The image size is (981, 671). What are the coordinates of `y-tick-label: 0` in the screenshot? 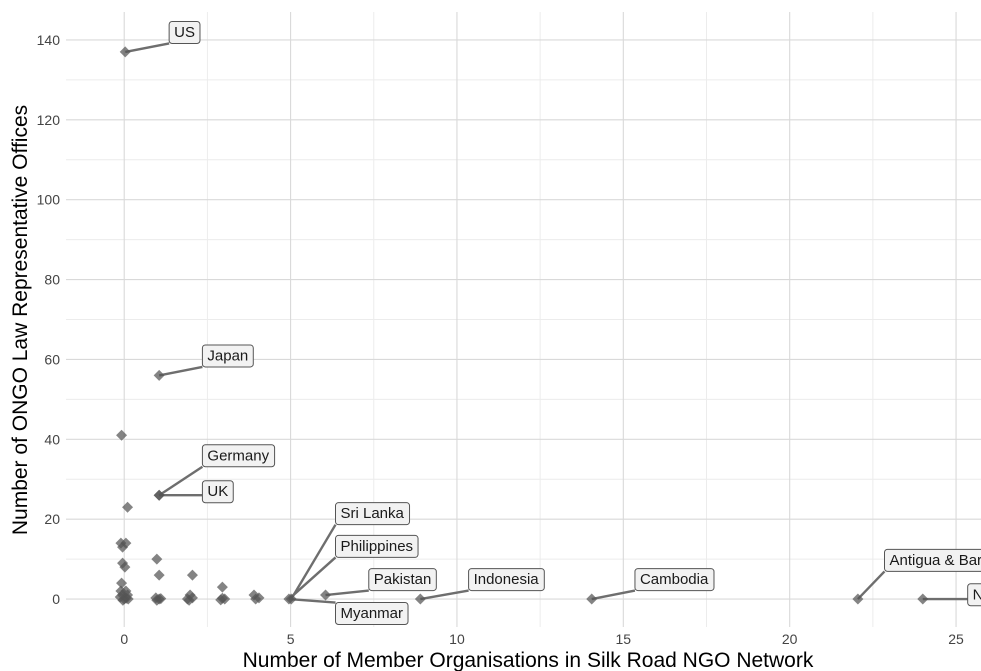 It's located at (56, 599).